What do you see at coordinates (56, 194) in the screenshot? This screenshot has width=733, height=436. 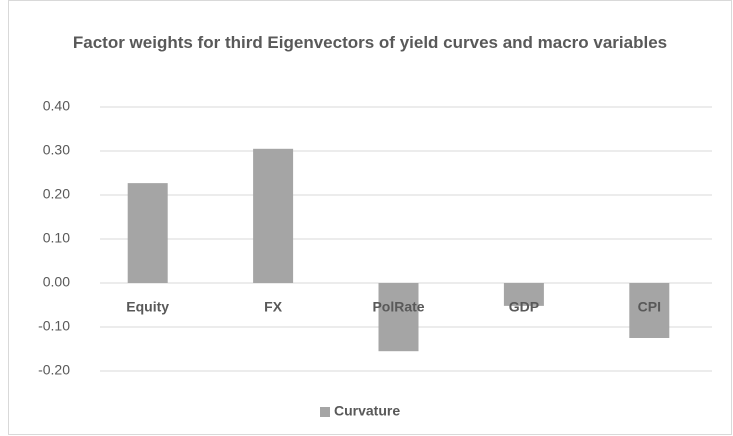 I see `y-tick-label: 0.20` at bounding box center [56, 194].